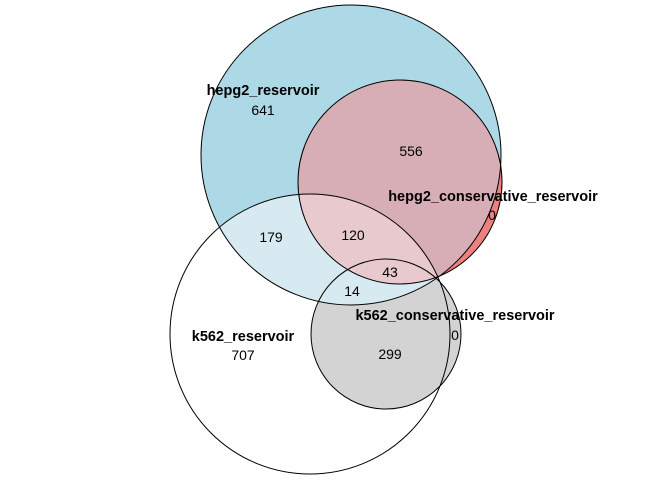 The image size is (672, 480). Describe the element at coordinates (493, 197) in the screenshot. I see `label-hepg2-conservative-reservoir: hepg2_conservative_reservoir` at that location.